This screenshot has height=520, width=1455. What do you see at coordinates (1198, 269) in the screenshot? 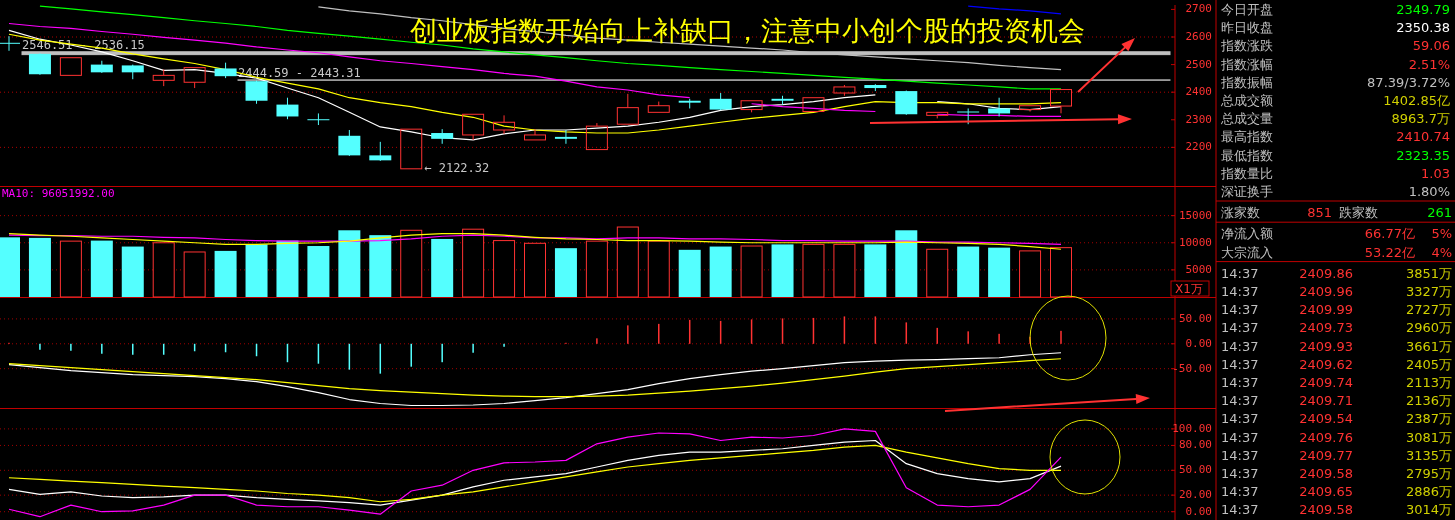
I see `y-tick-label: 5000` at bounding box center [1198, 269].